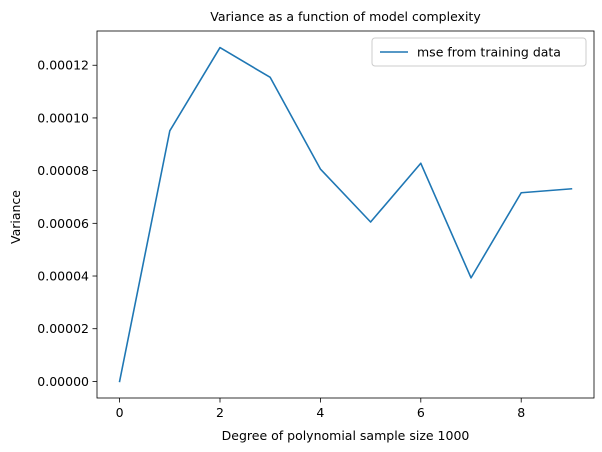 The image size is (602, 452). I want to click on legend-box, so click(479, 52).